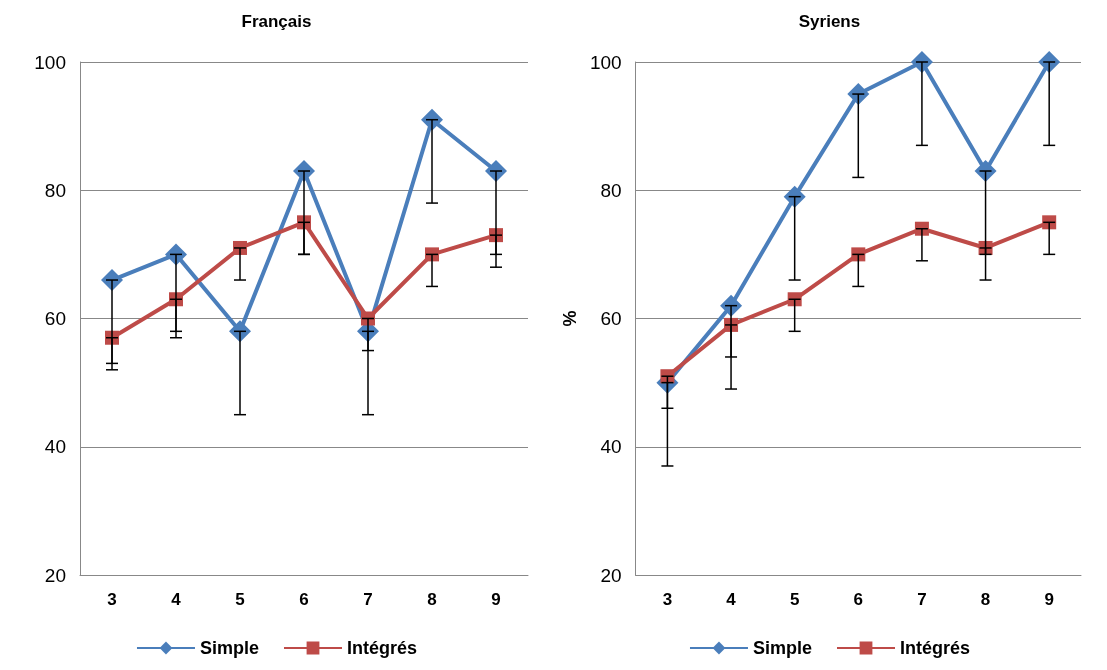 The height and width of the screenshot is (670, 1107). I want to click on chart-title: Syriens, so click(829, 21).